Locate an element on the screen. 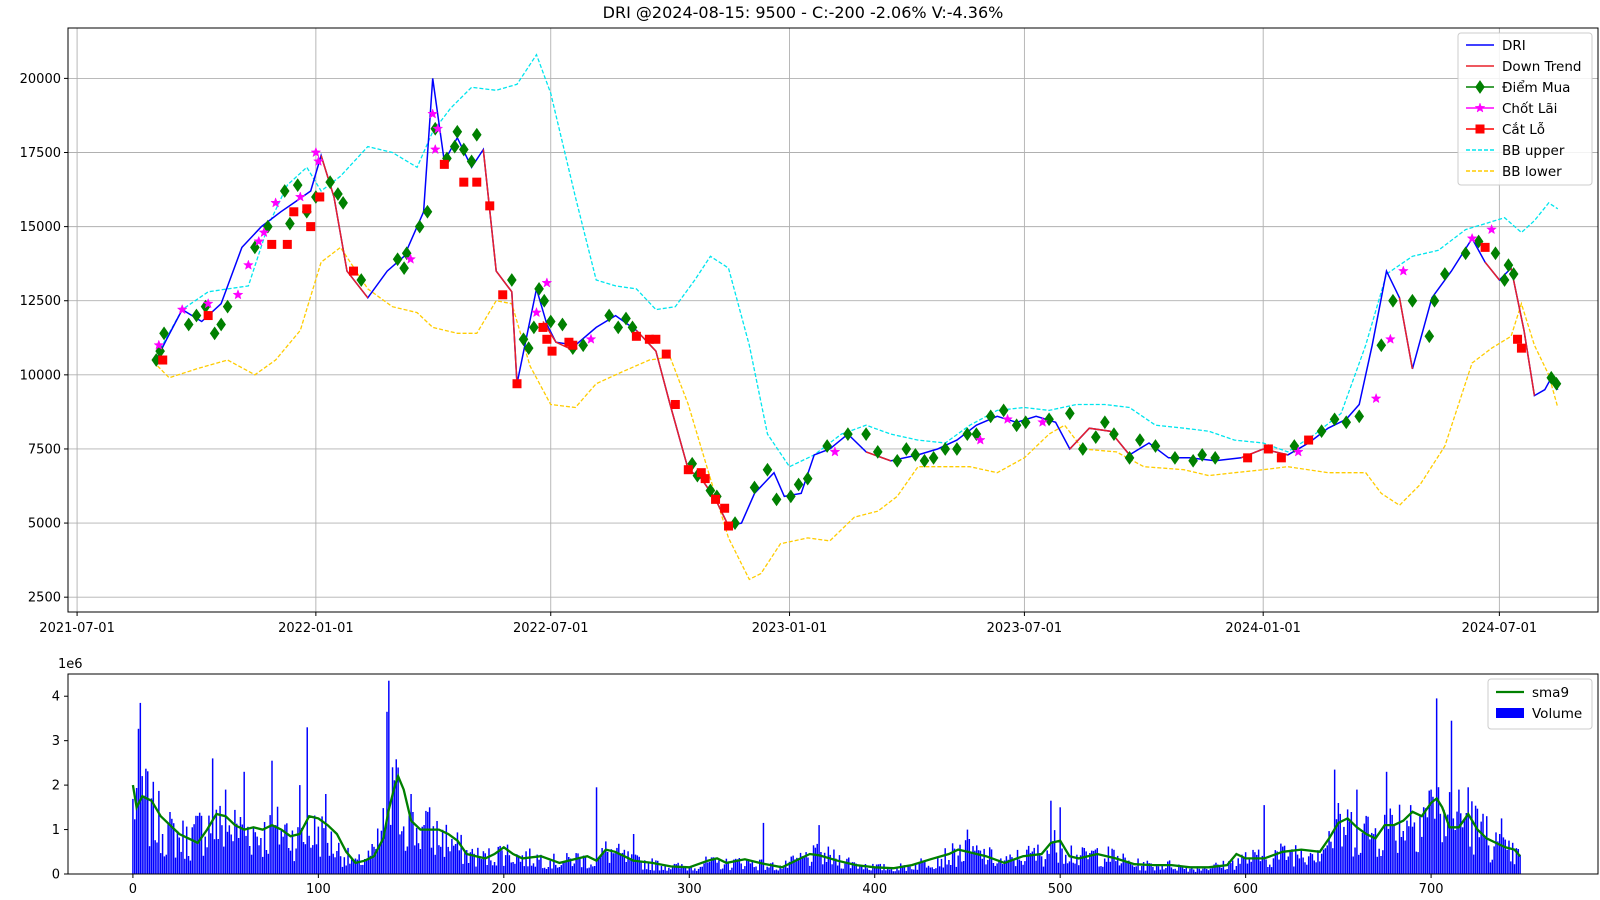 The width and height of the screenshot is (1600, 900). volume-scale-label: 1e6 is located at coordinates (70, 664).